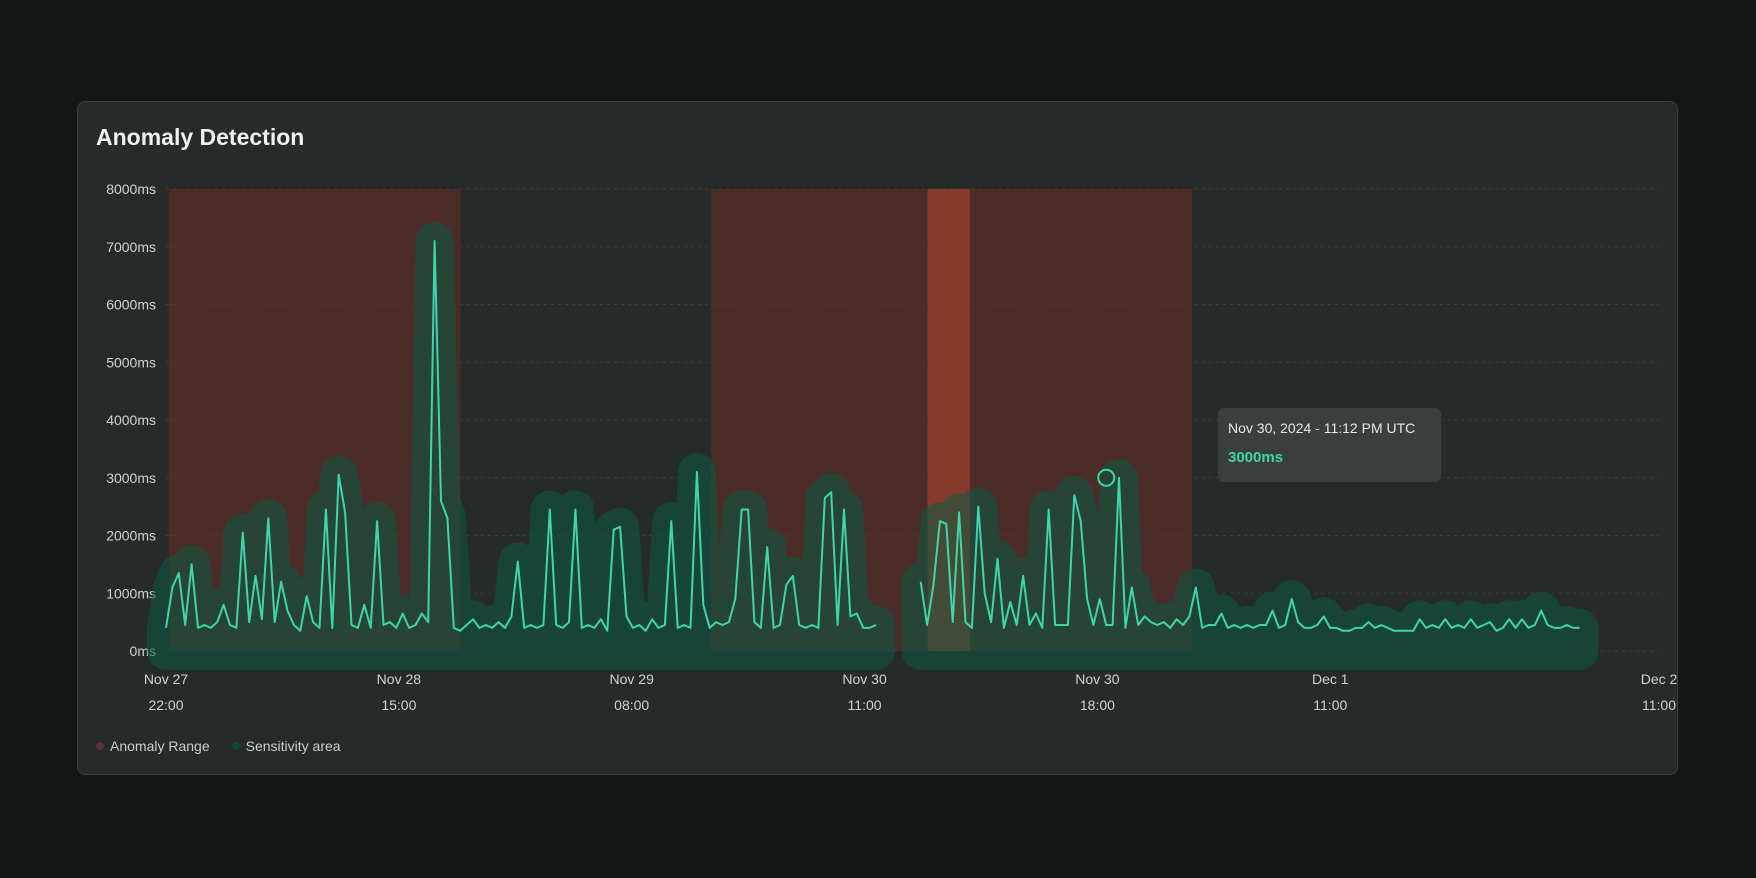 Image resolution: width=1756 pixels, height=878 pixels. Describe the element at coordinates (864, 679) in the screenshot. I see `x-tick-label-date: Nov 30` at that location.